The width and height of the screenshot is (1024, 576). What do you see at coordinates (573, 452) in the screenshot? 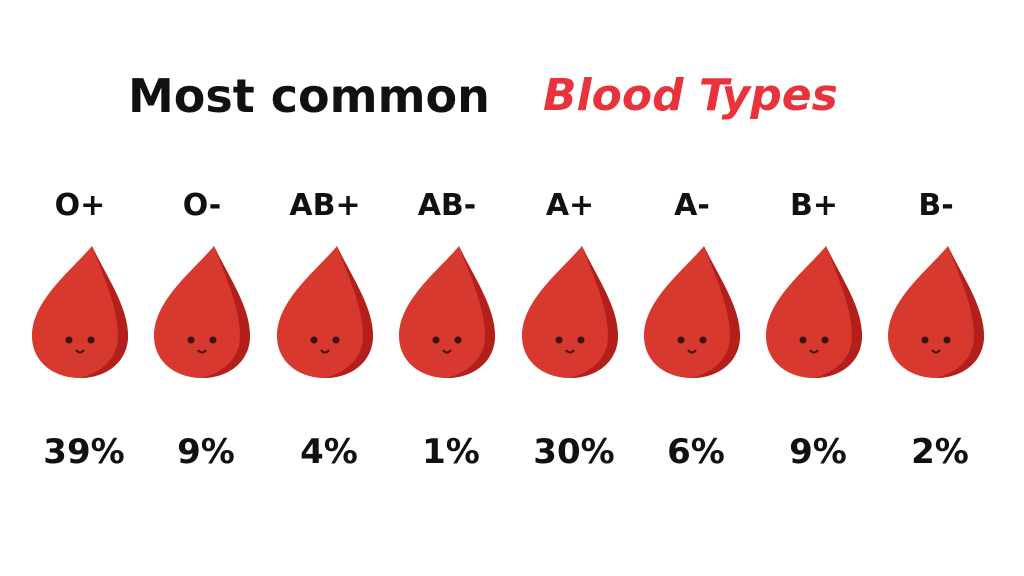
I see `share-label: 30%` at bounding box center [573, 452].